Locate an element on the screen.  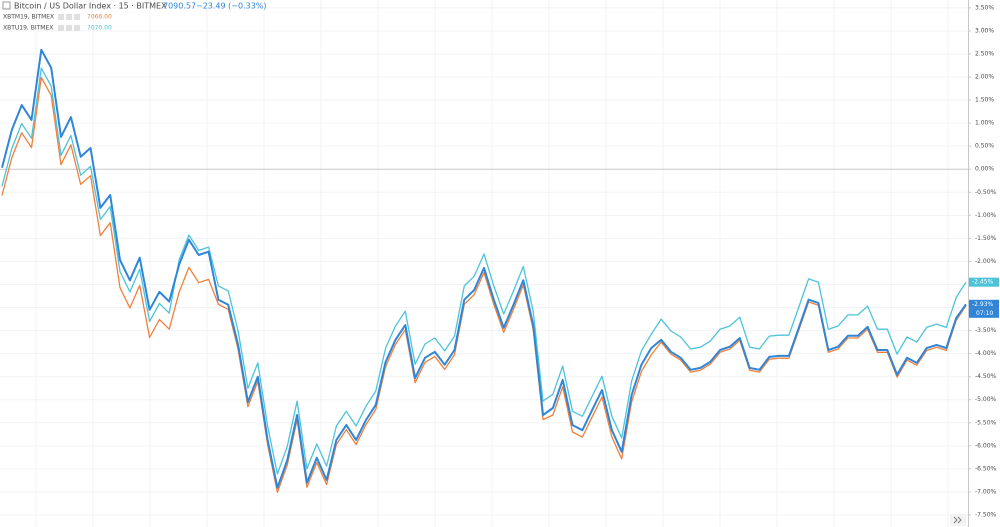
y-tick-label: -1.00% is located at coordinates (986, 215).